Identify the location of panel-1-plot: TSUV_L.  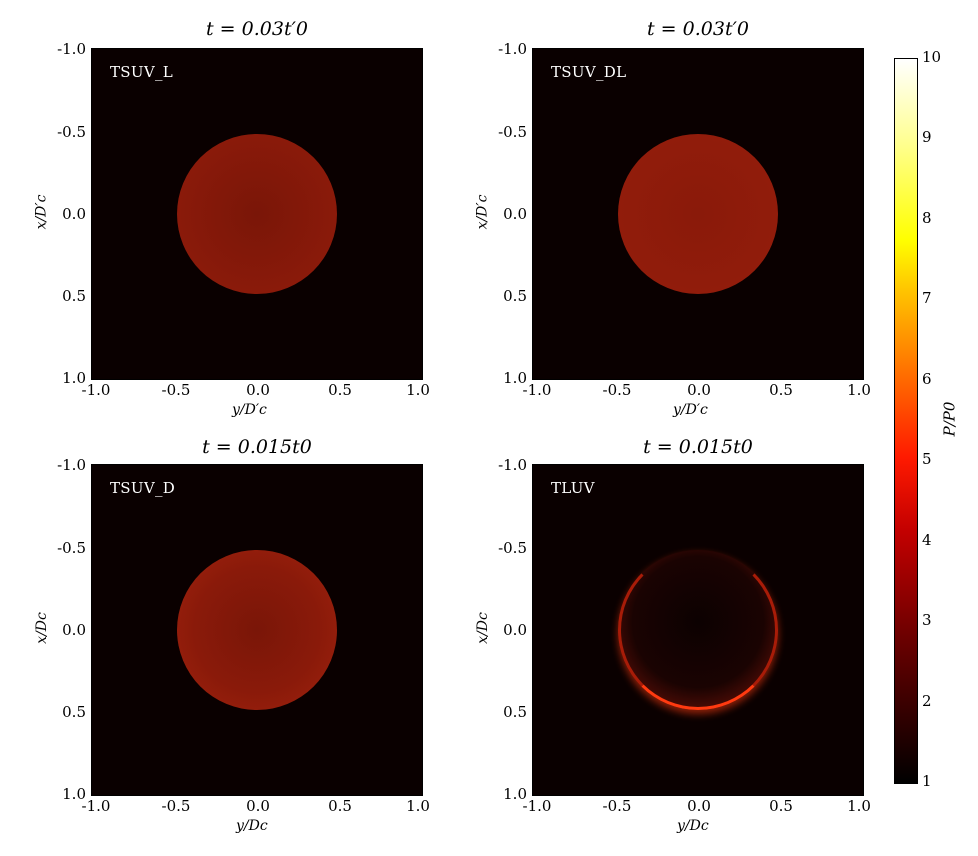
(257, 214).